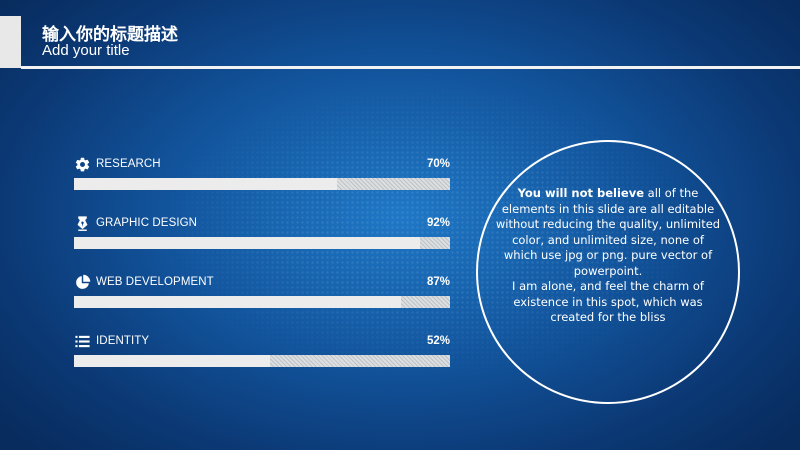  What do you see at coordinates (86, 50) in the screenshot?
I see `slide-subtitle: Add your title` at bounding box center [86, 50].